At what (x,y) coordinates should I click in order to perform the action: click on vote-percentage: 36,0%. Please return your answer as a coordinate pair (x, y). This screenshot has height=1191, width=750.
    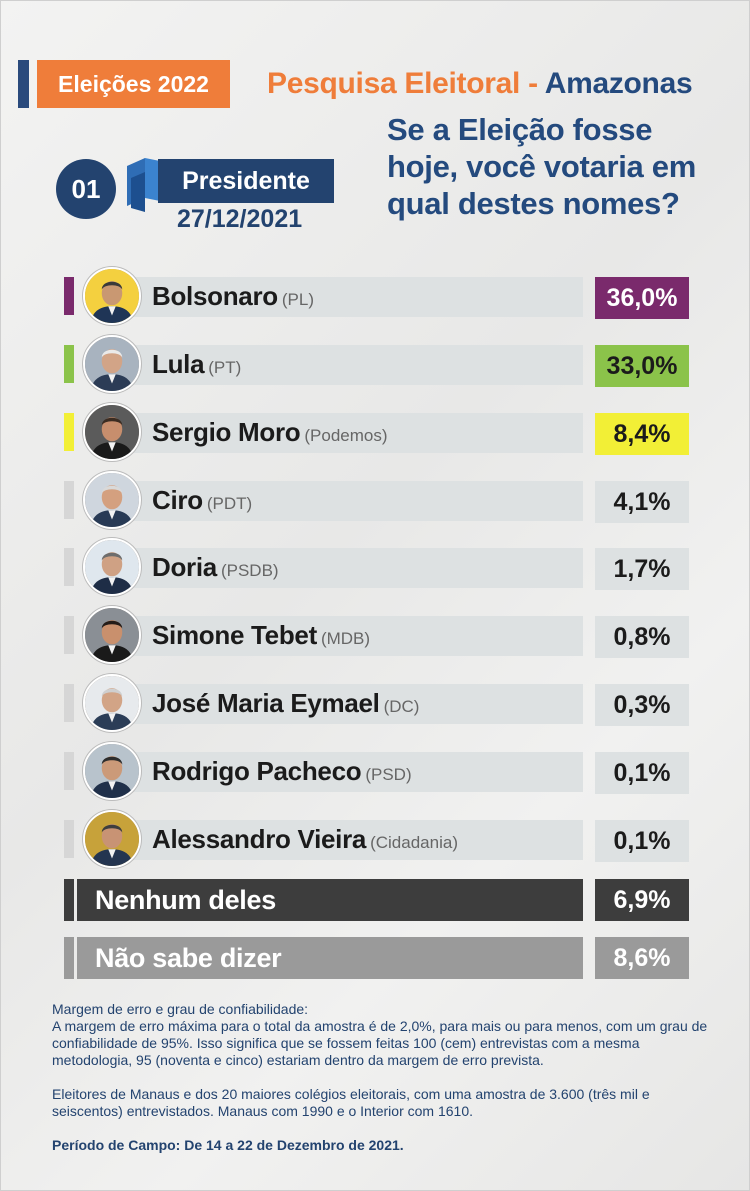
    Looking at the image, I should click on (642, 298).